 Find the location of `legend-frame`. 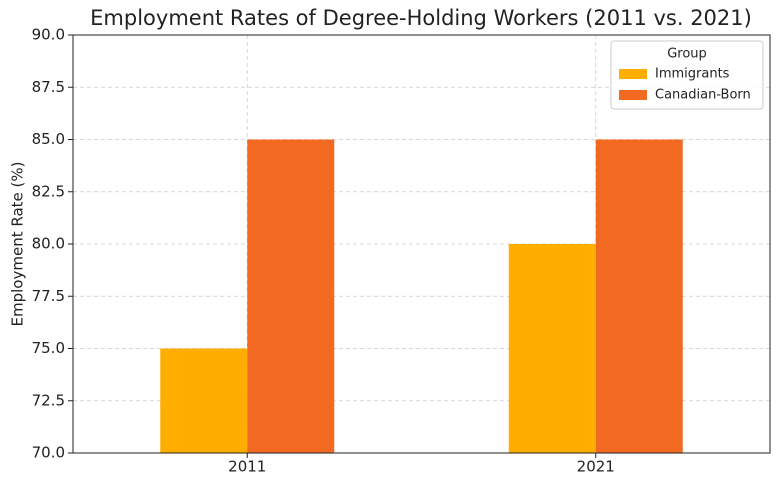

legend-frame is located at coordinates (687, 75).